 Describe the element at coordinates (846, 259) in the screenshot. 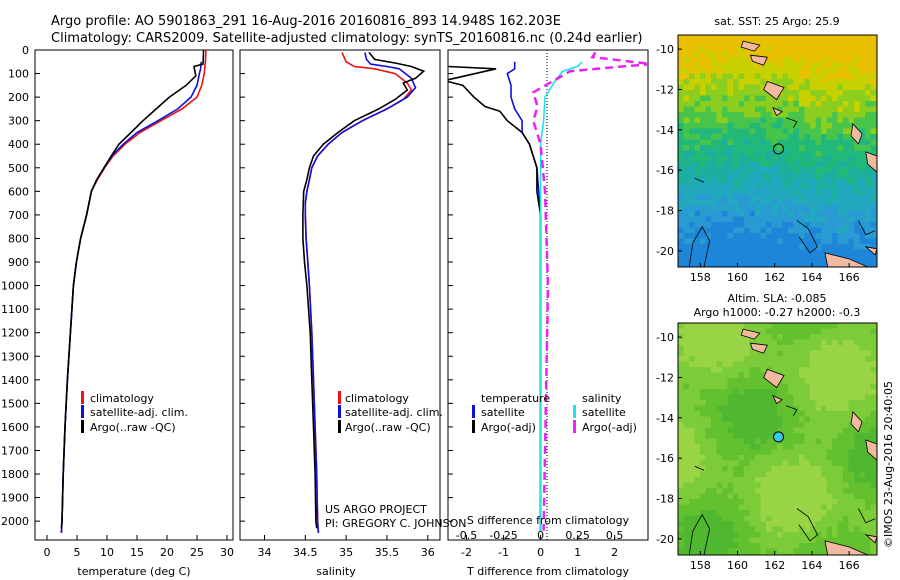

I see `island` at that location.